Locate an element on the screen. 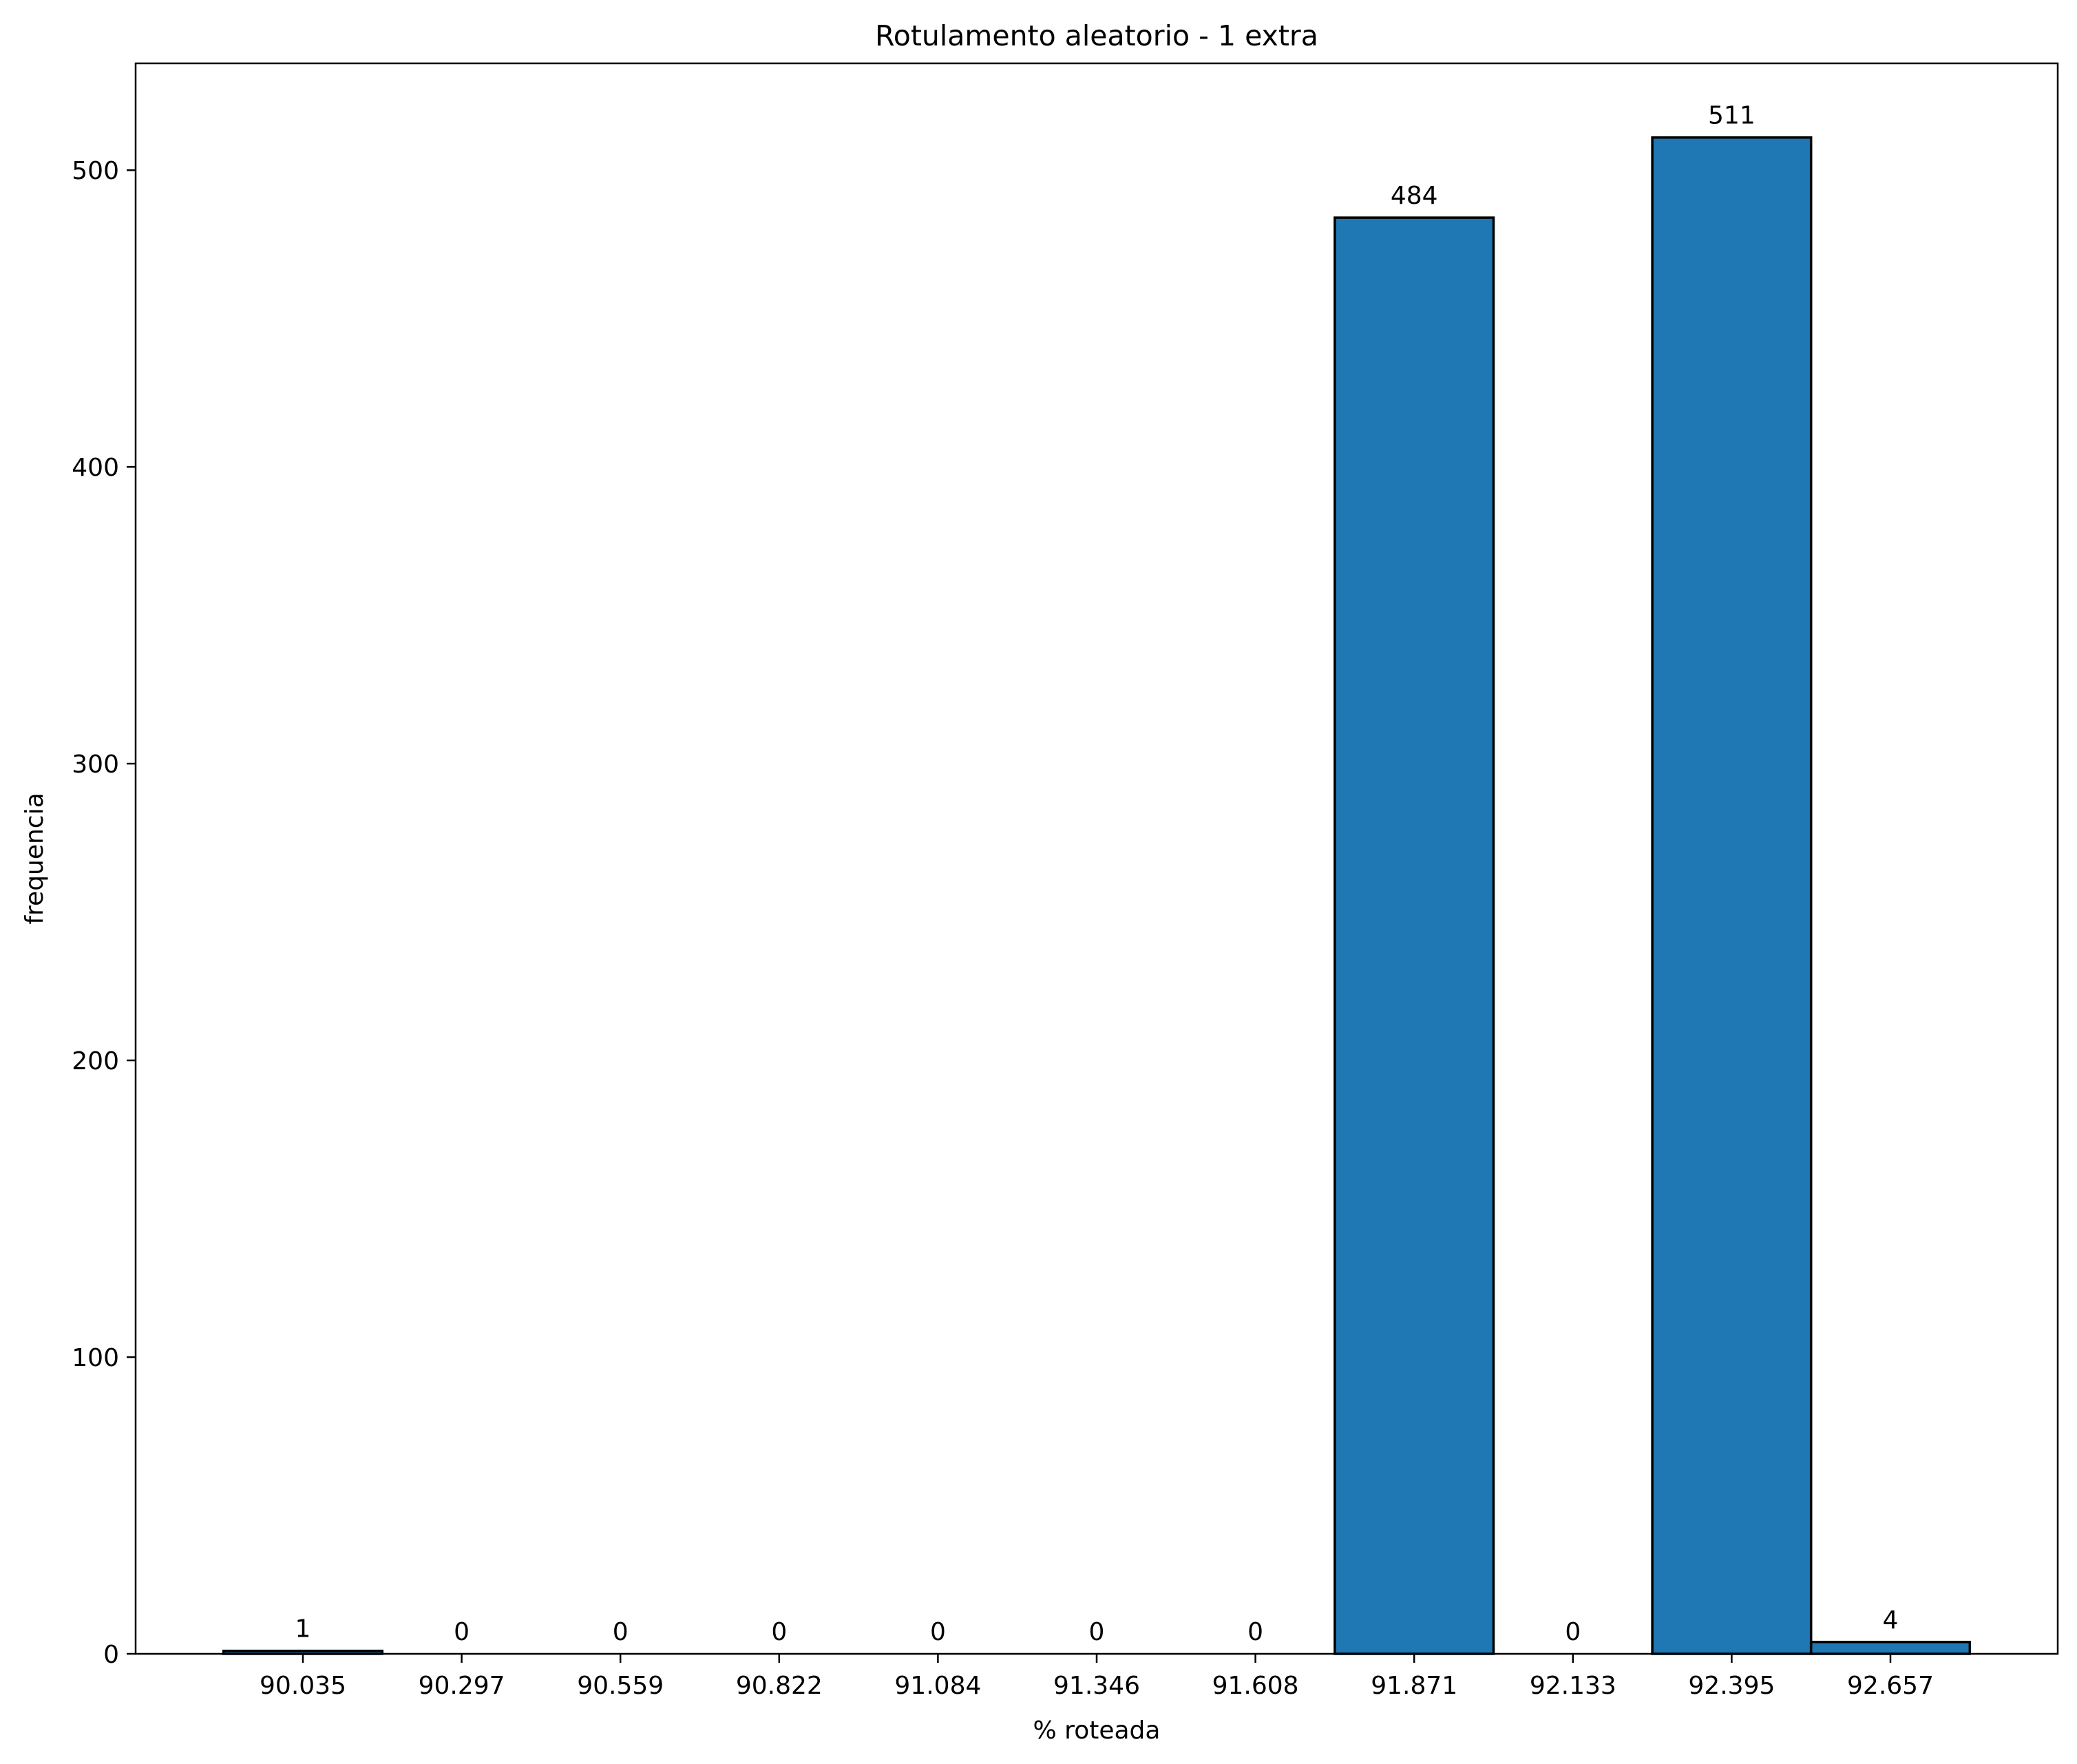  y-tick-label: 400 is located at coordinates (95, 468).